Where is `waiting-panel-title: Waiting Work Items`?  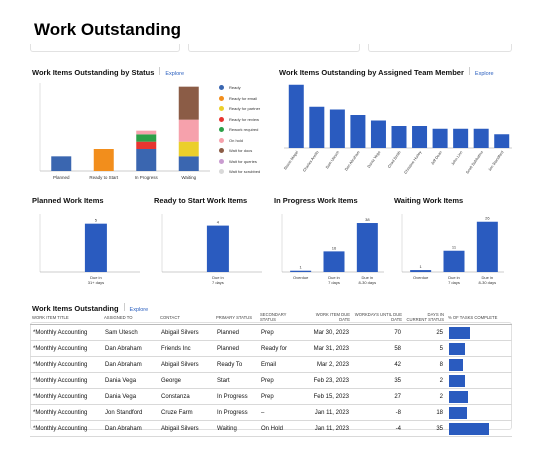 waiting-panel-title: Waiting Work Items is located at coordinates (429, 200).